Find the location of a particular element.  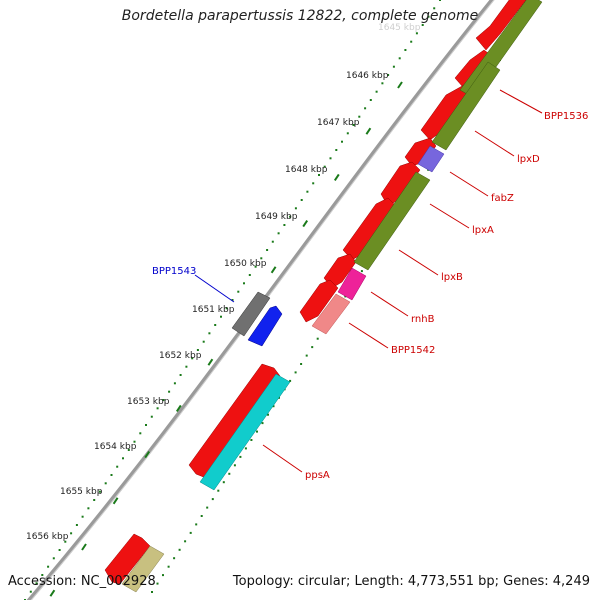

tick-label: 1648 kbp is located at coordinates (306, 170).